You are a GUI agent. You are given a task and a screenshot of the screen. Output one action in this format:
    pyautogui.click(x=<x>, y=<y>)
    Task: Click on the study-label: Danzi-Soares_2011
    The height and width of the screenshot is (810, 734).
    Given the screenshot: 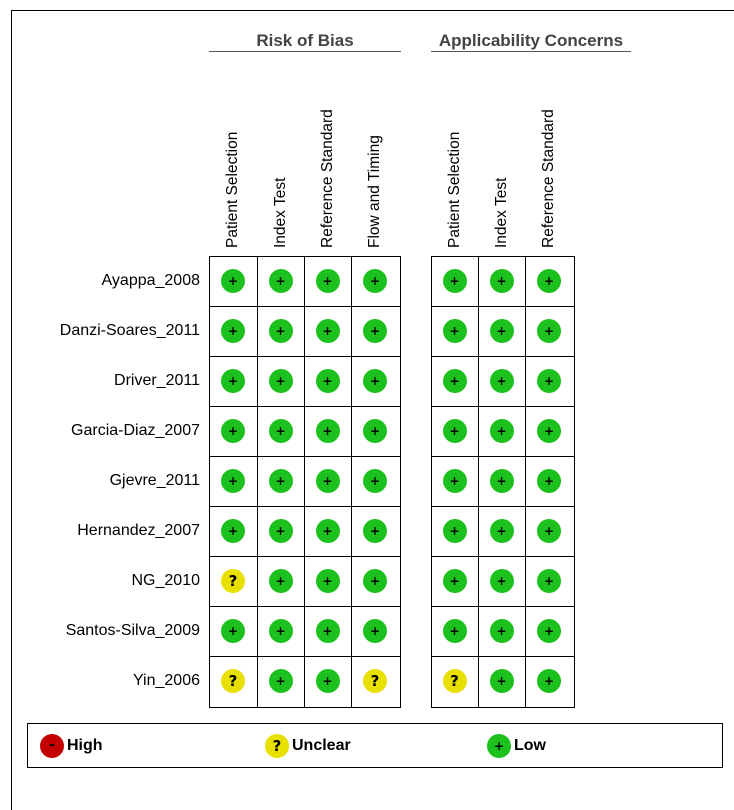 What is the action you would take?
    pyautogui.click(x=129, y=330)
    